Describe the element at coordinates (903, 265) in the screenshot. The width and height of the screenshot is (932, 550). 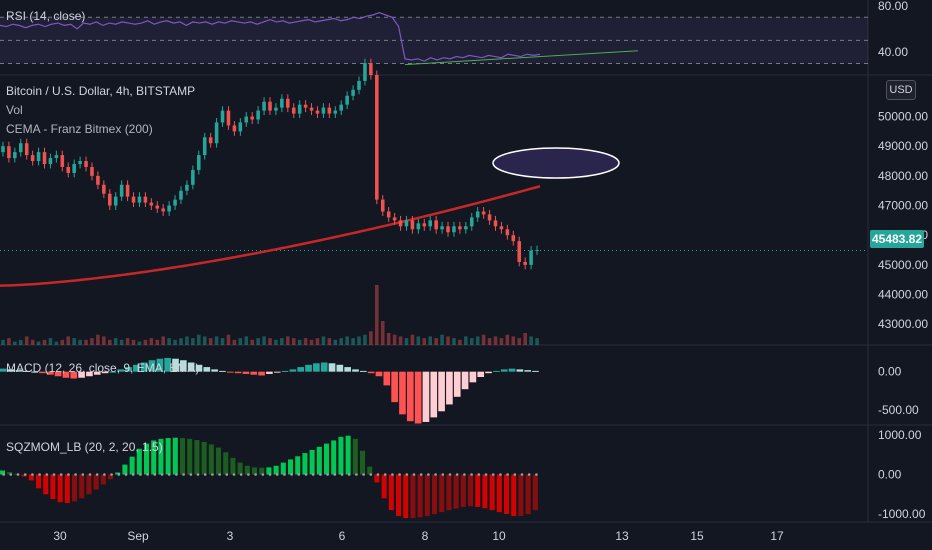
I see `price-tick-label: 45000.00` at that location.